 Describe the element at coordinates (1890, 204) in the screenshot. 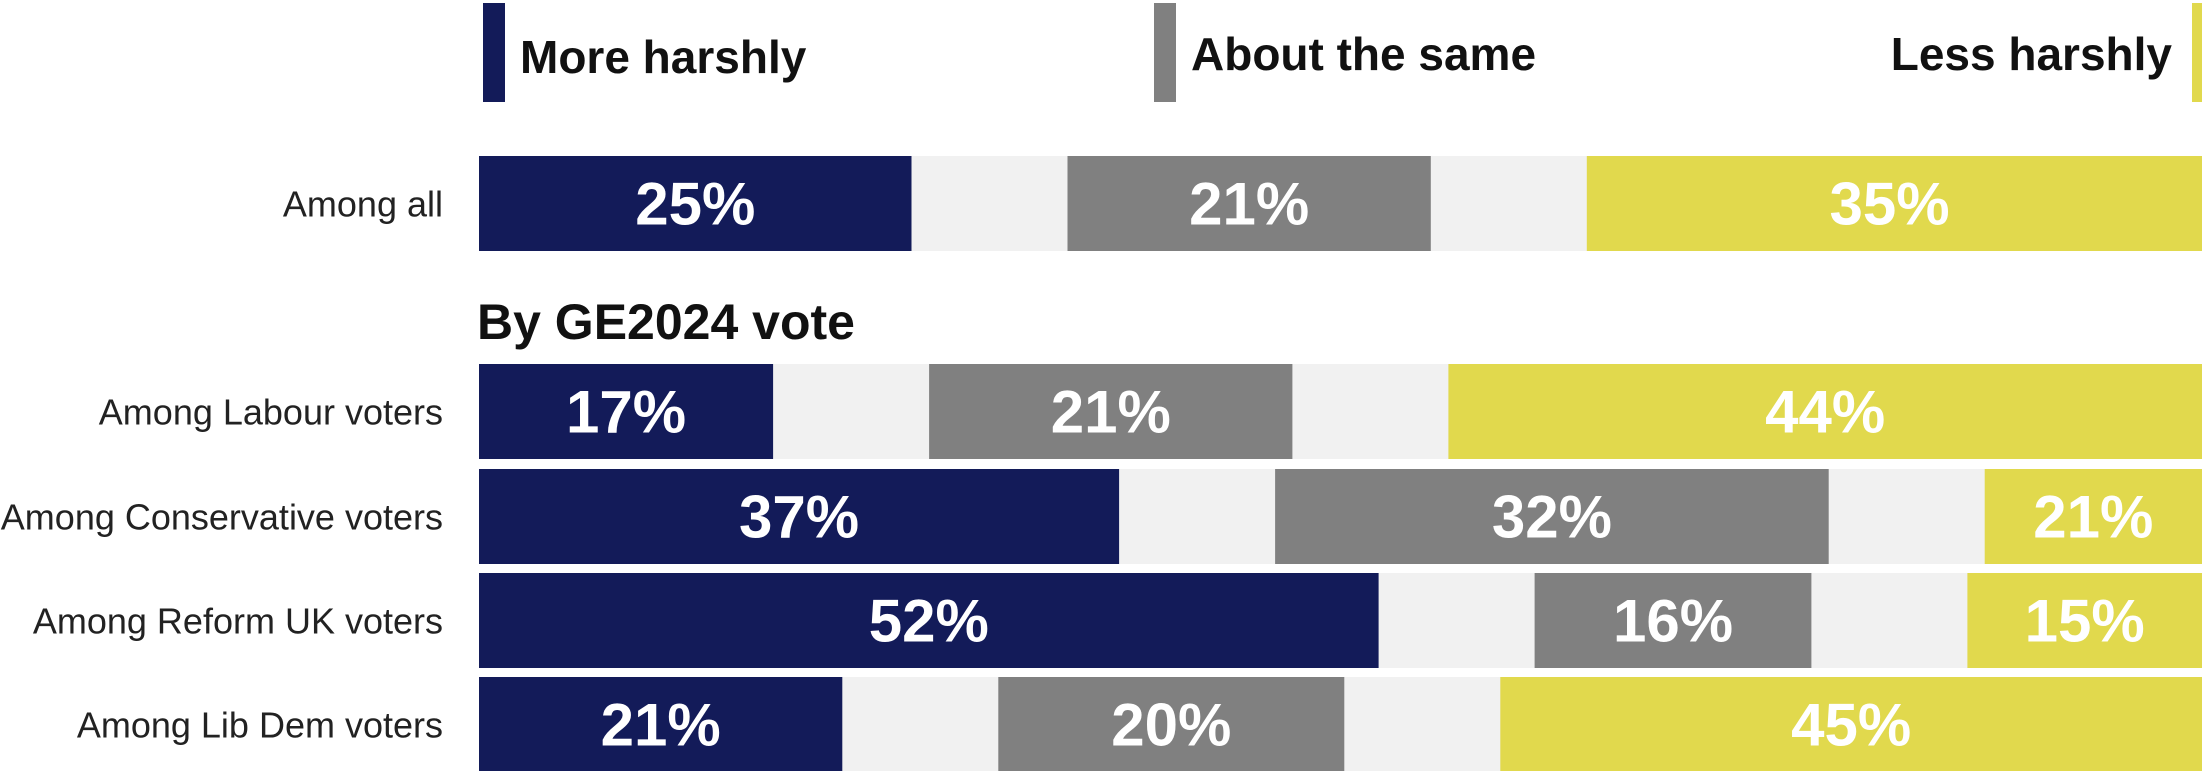

I see `bar-value-label: 35%` at that location.